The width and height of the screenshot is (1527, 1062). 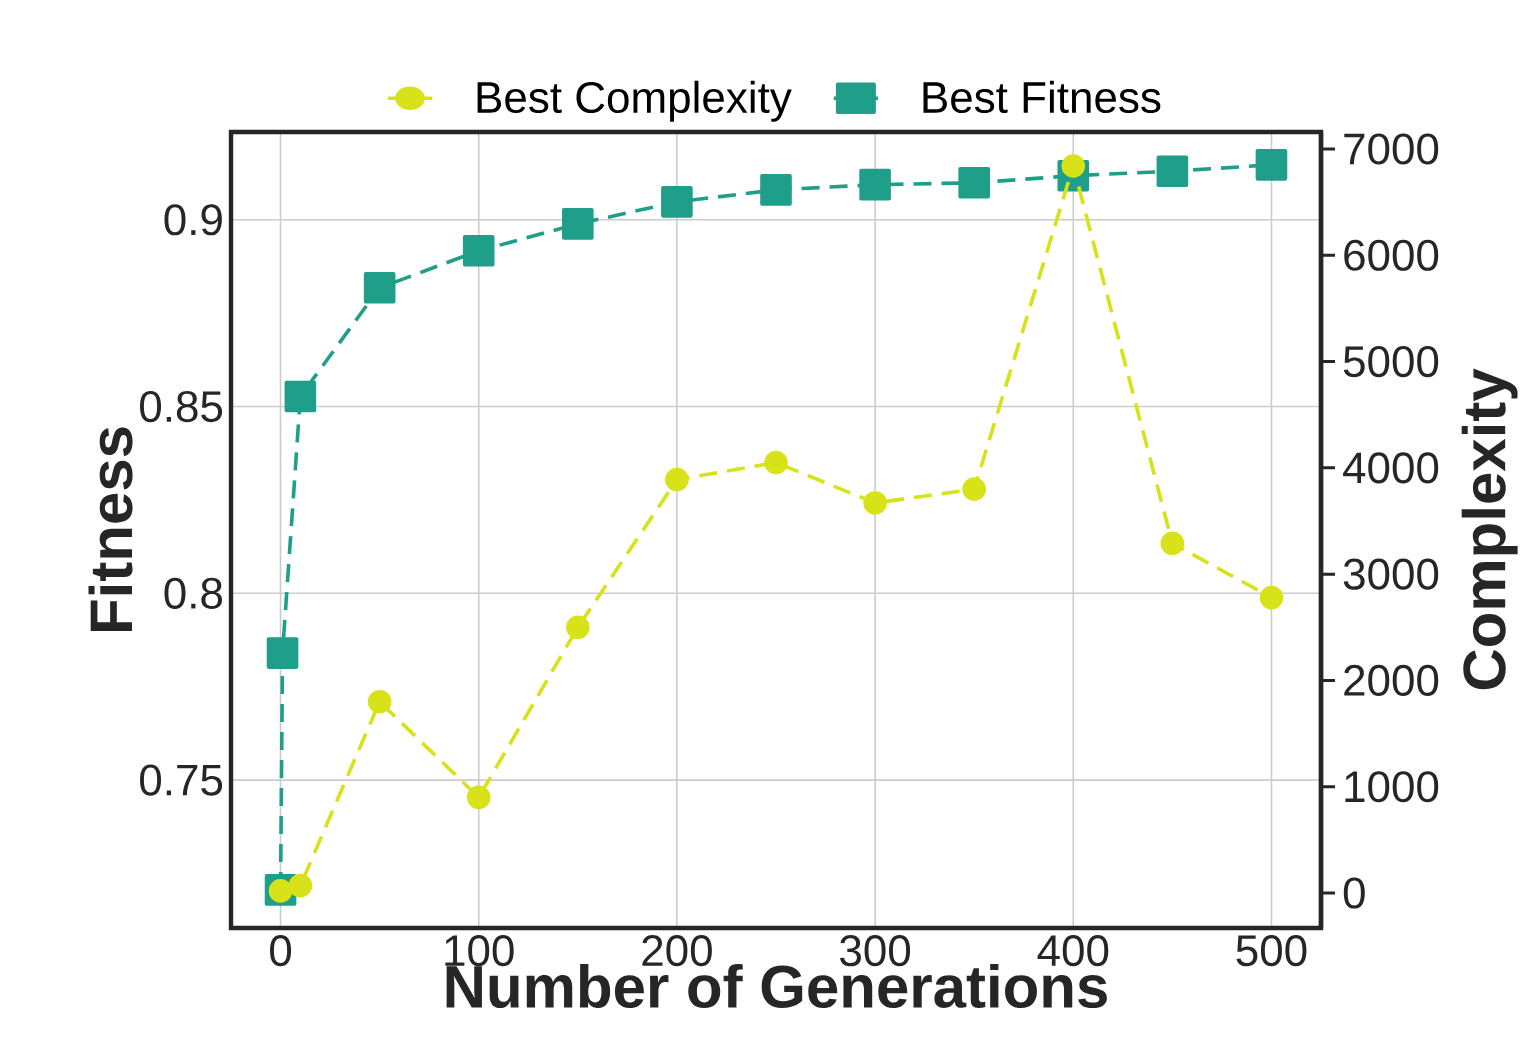 I want to click on y2-tick-label: 3000, so click(x=1391, y=574).